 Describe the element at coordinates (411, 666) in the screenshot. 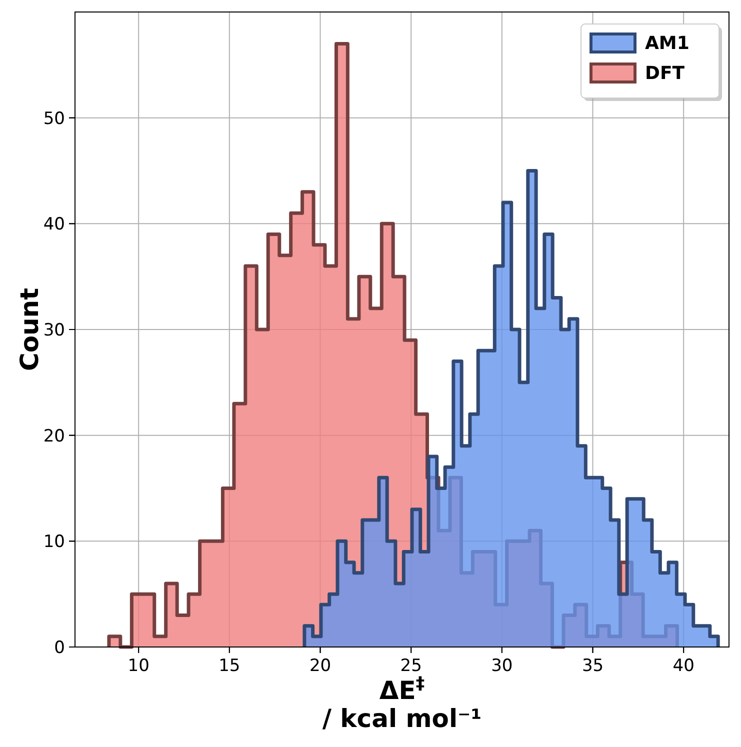

I see `x-tick-label: 25` at that location.